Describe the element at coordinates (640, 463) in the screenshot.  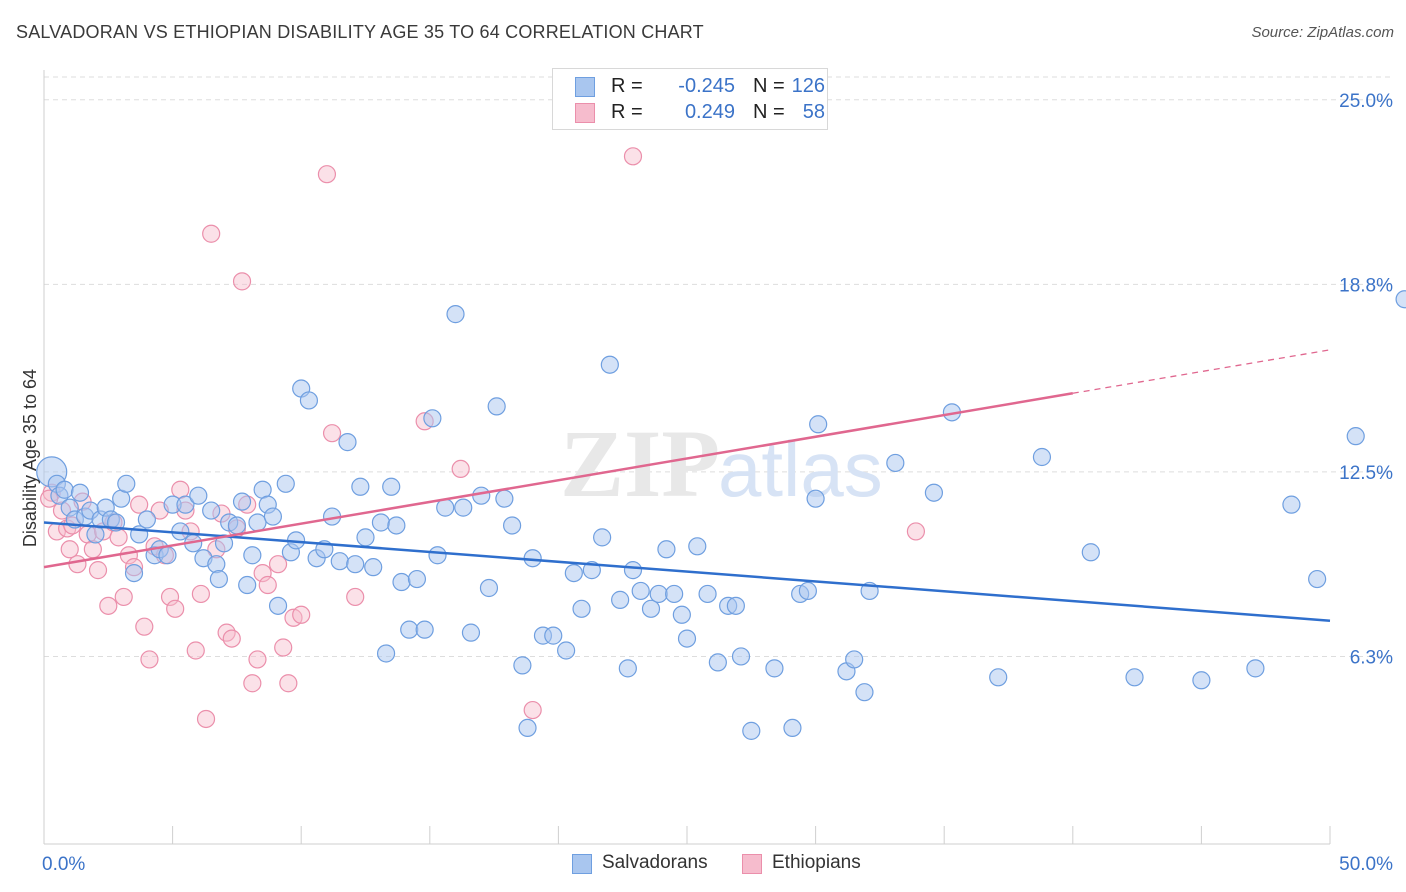
I see `watermark-zip: ZIP` at that location.